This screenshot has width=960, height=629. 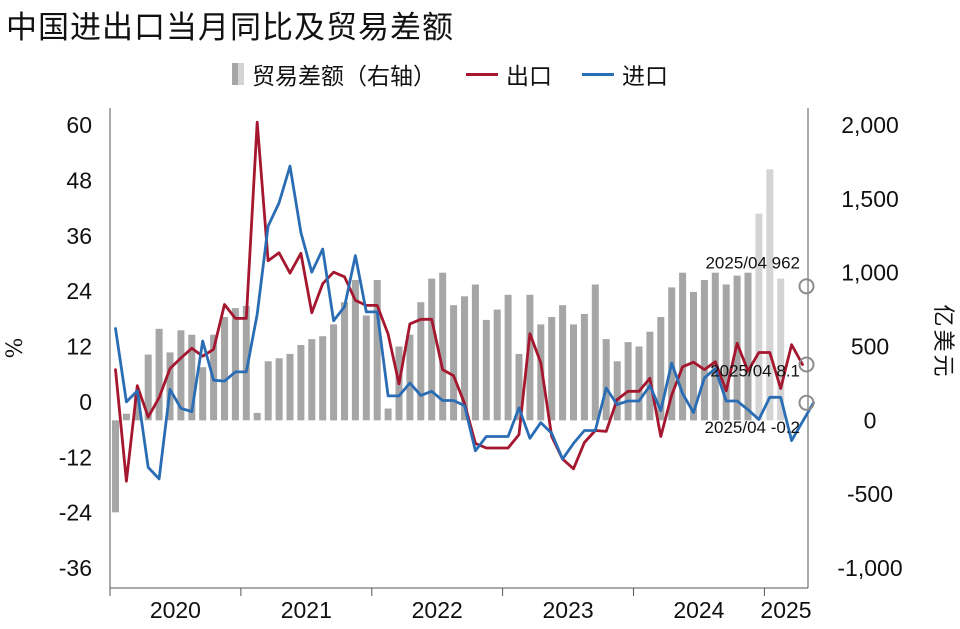 What do you see at coordinates (806, 402) in the screenshot?
I see `annotation-marker-imports` at bounding box center [806, 402].